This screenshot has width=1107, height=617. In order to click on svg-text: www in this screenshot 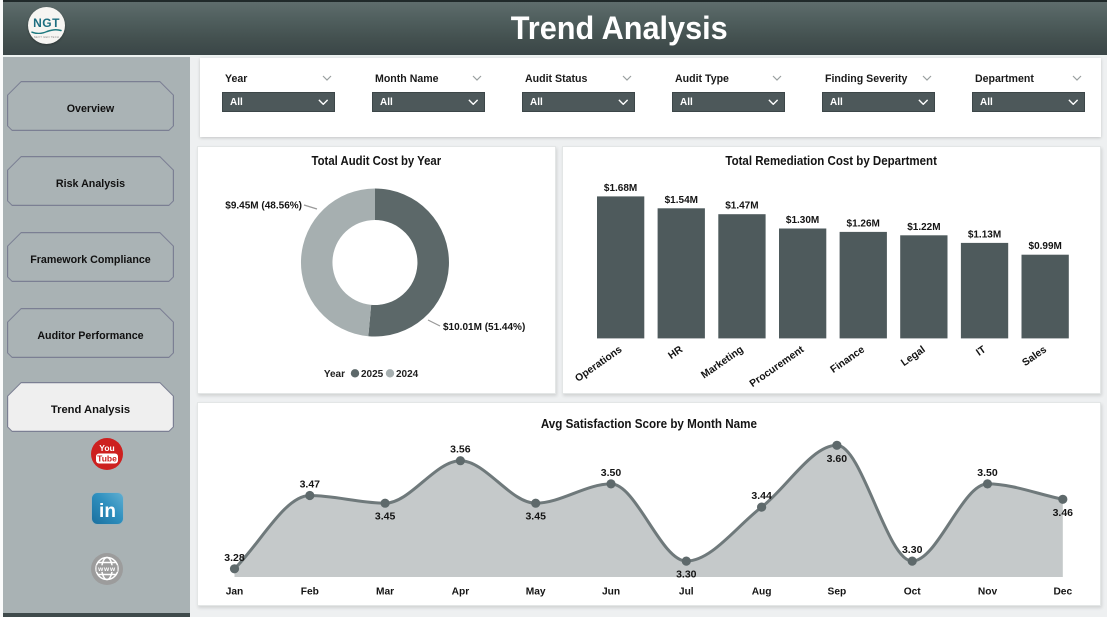, I will do `click(106, 569)`.